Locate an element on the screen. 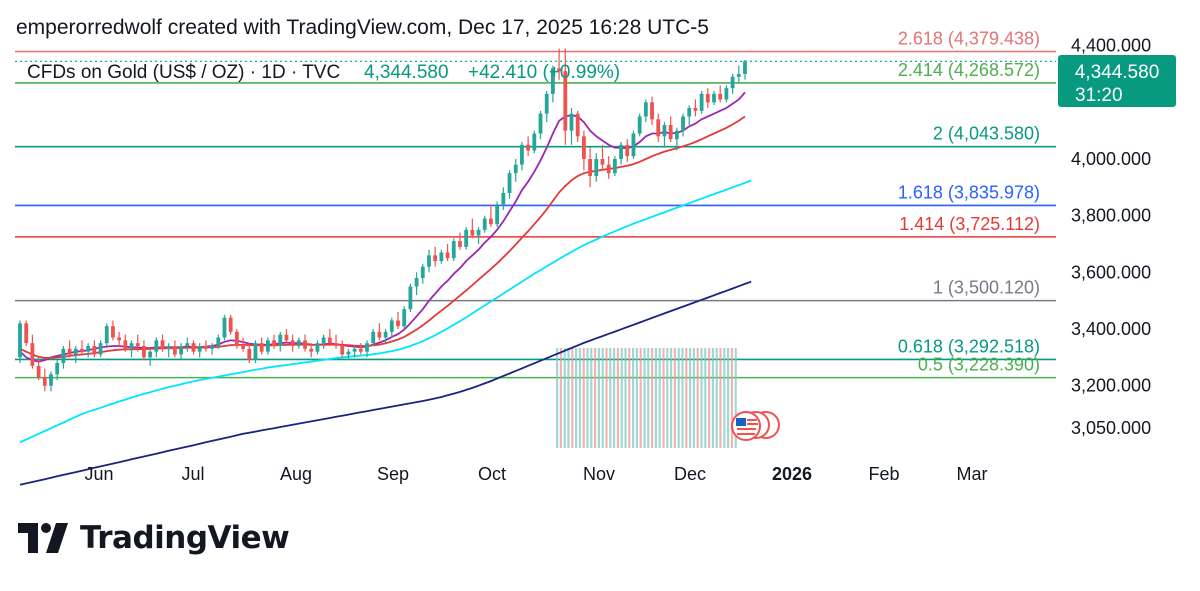 The height and width of the screenshot is (591, 1200). brand-name: TradingView is located at coordinates (185, 538).